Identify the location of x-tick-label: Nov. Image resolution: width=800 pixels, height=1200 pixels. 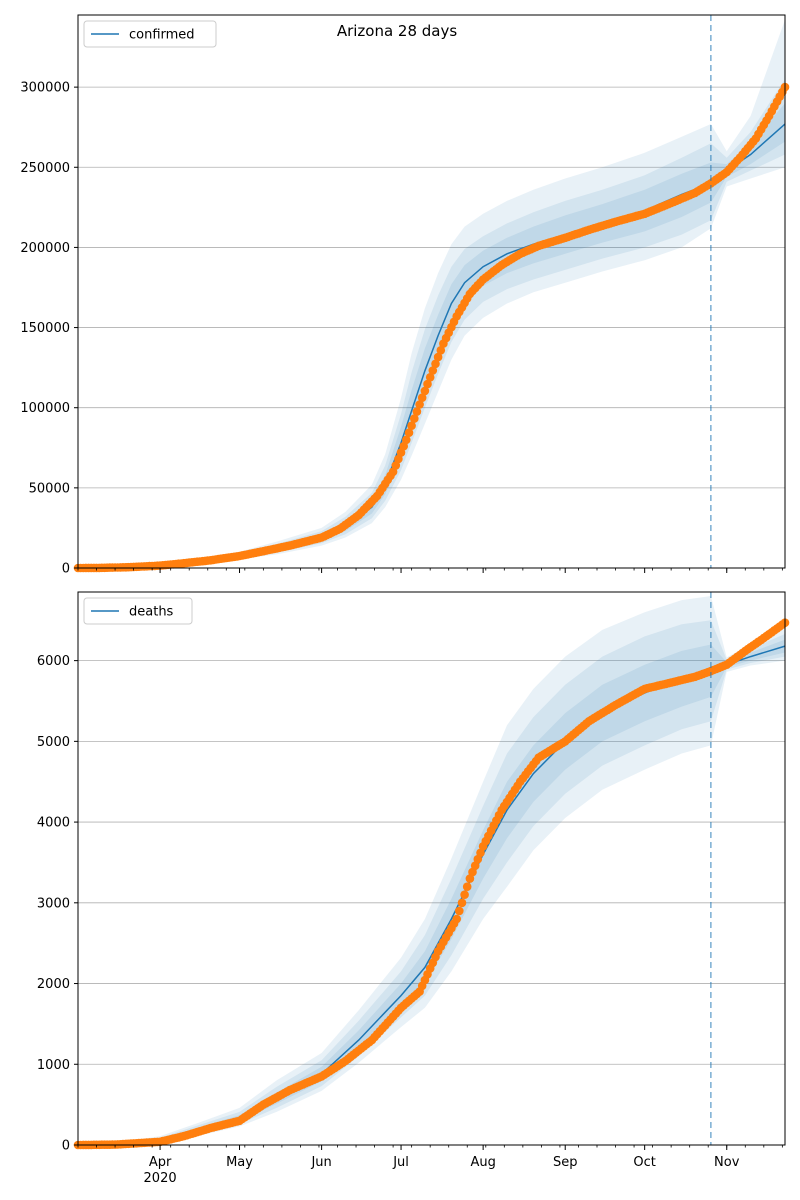
(727, 1162).